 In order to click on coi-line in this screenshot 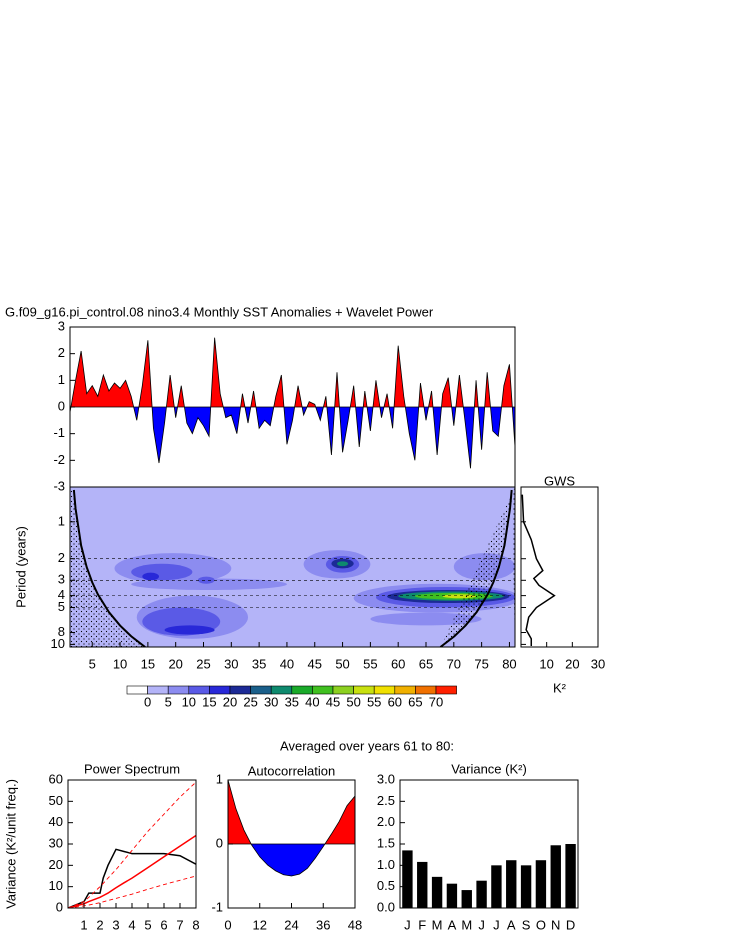, I will do `click(109, 568)`.